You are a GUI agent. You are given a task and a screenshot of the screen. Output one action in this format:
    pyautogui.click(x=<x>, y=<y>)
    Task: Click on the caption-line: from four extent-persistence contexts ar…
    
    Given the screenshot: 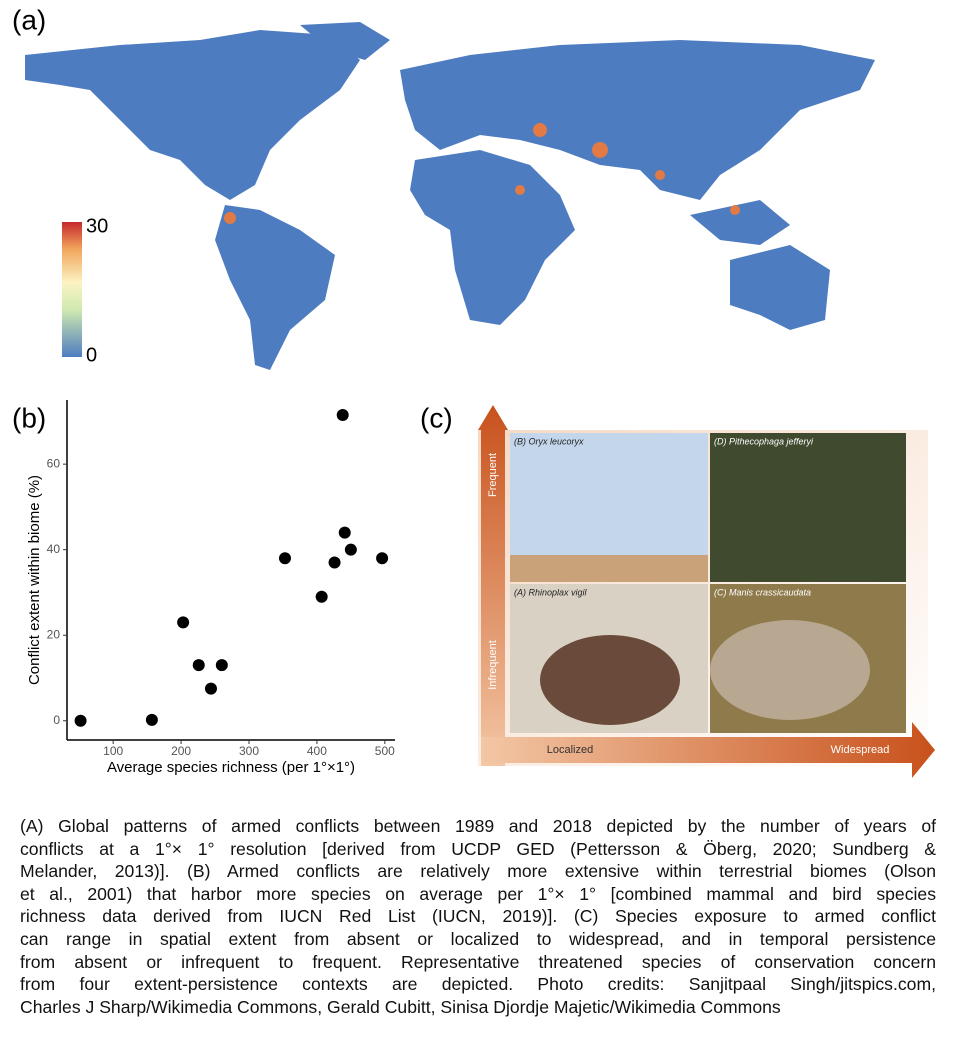 What is the action you would take?
    pyautogui.click(x=478, y=984)
    